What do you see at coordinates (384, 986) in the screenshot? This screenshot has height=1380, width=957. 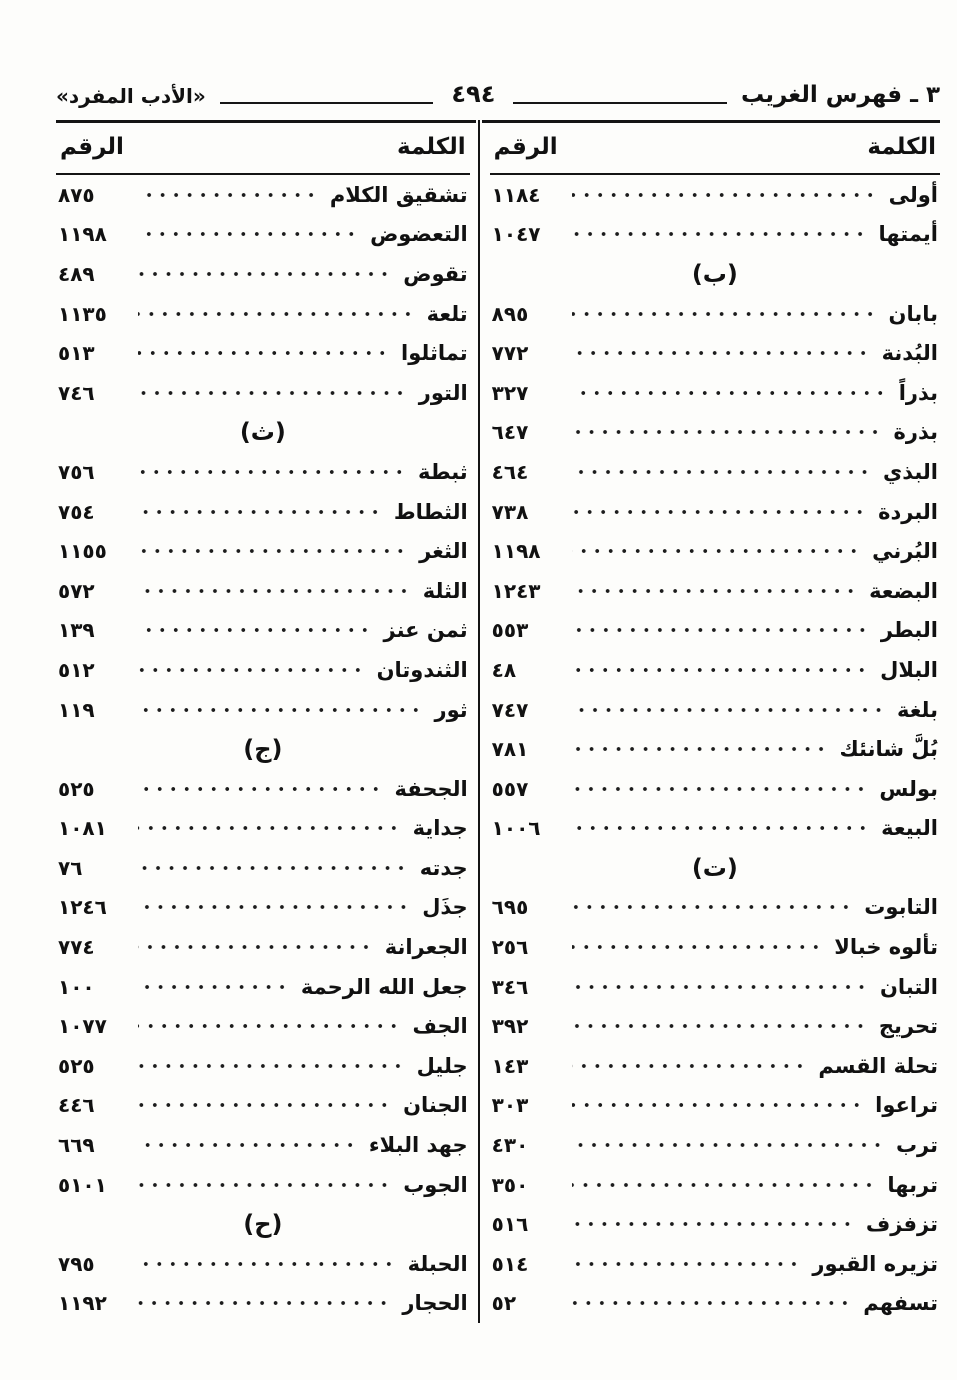 I see `entry-word: جعل الله الرحمة` at bounding box center [384, 986].